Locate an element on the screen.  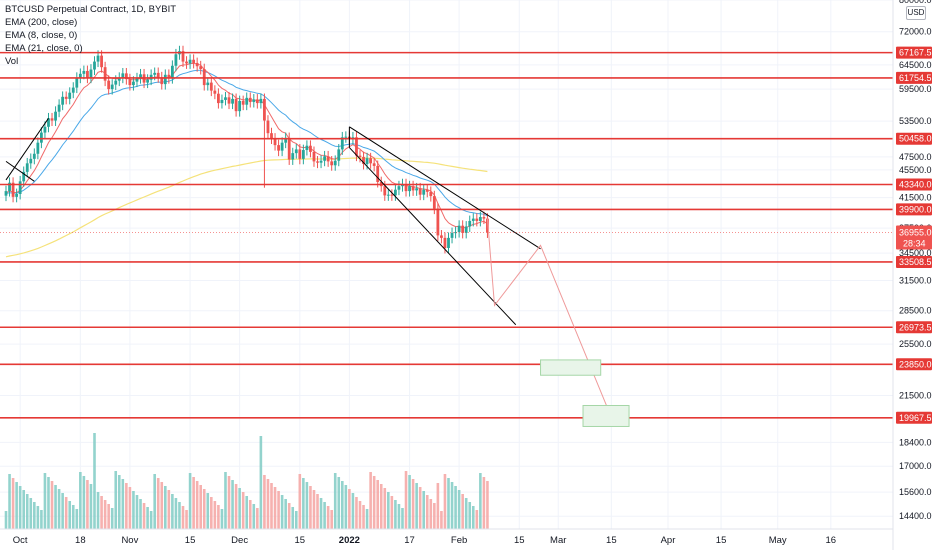
x-tick-label: Dec is located at coordinates (239, 540).